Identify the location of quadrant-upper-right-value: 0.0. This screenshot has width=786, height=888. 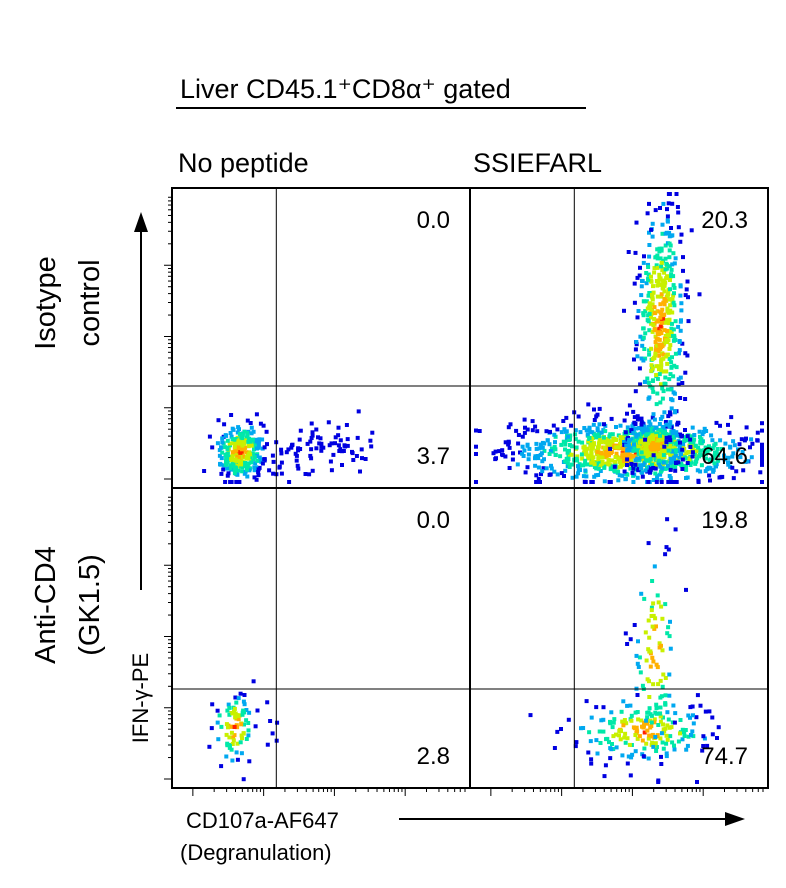
(433, 220).